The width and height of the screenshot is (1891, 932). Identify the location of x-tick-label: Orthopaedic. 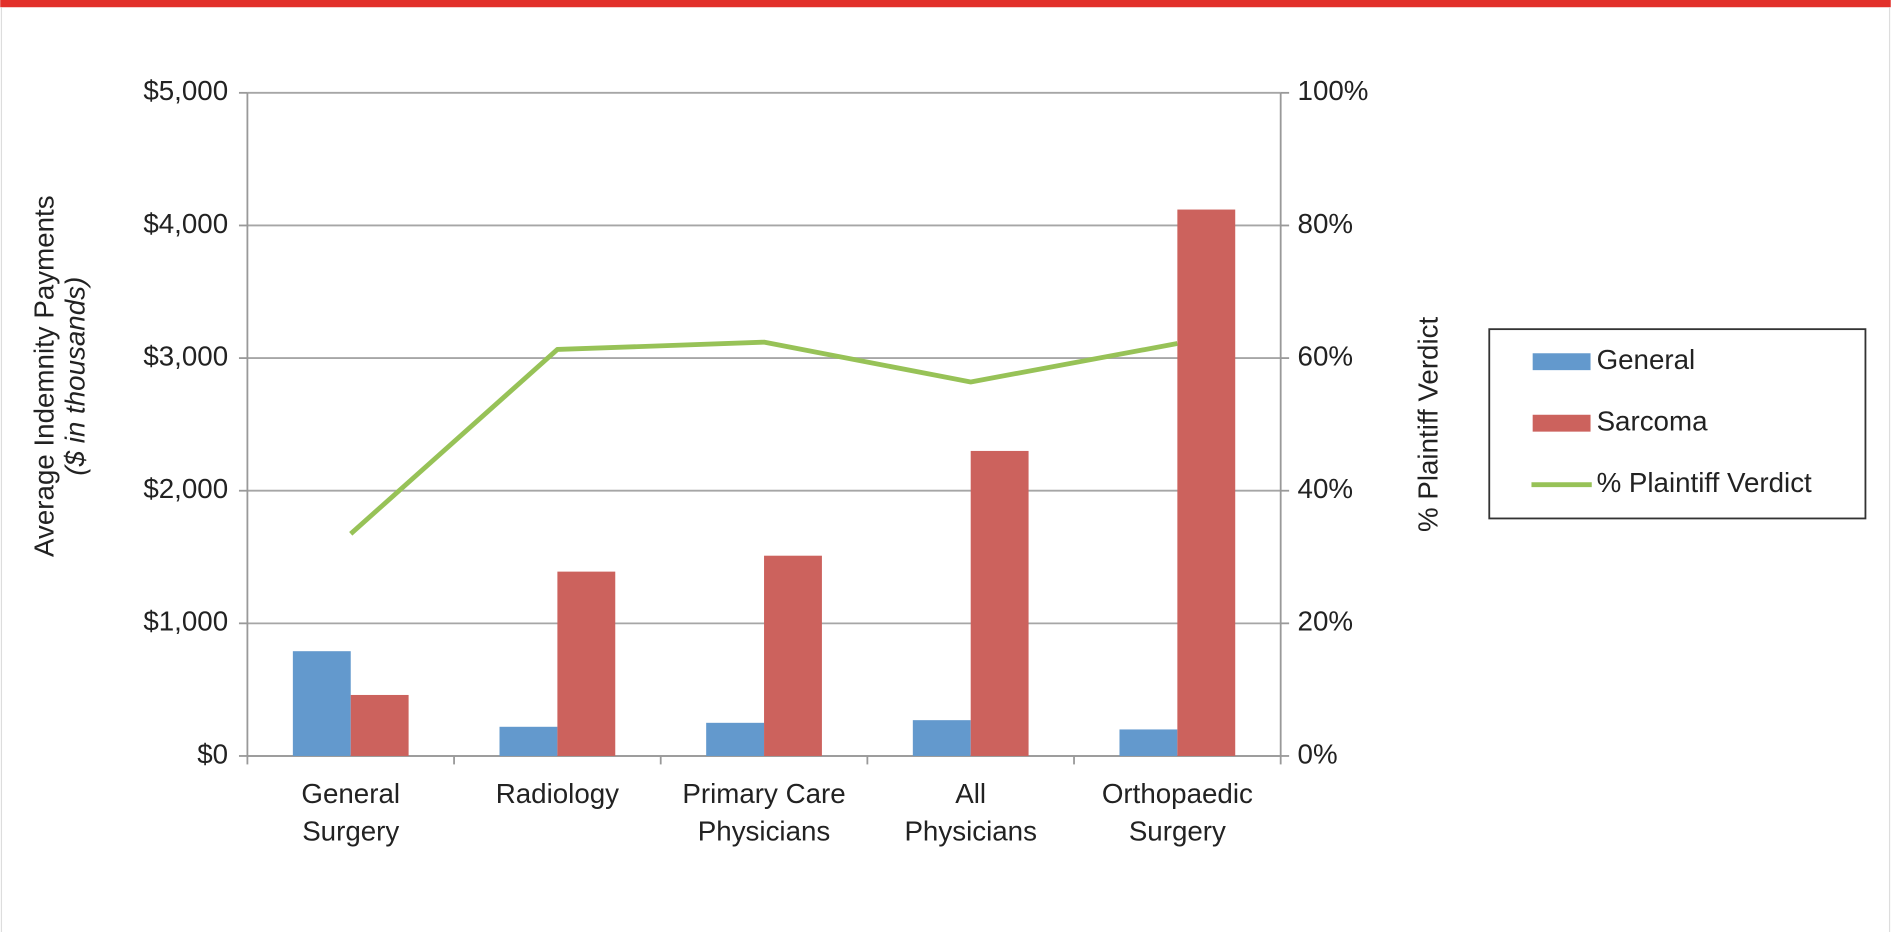
(1177, 793).